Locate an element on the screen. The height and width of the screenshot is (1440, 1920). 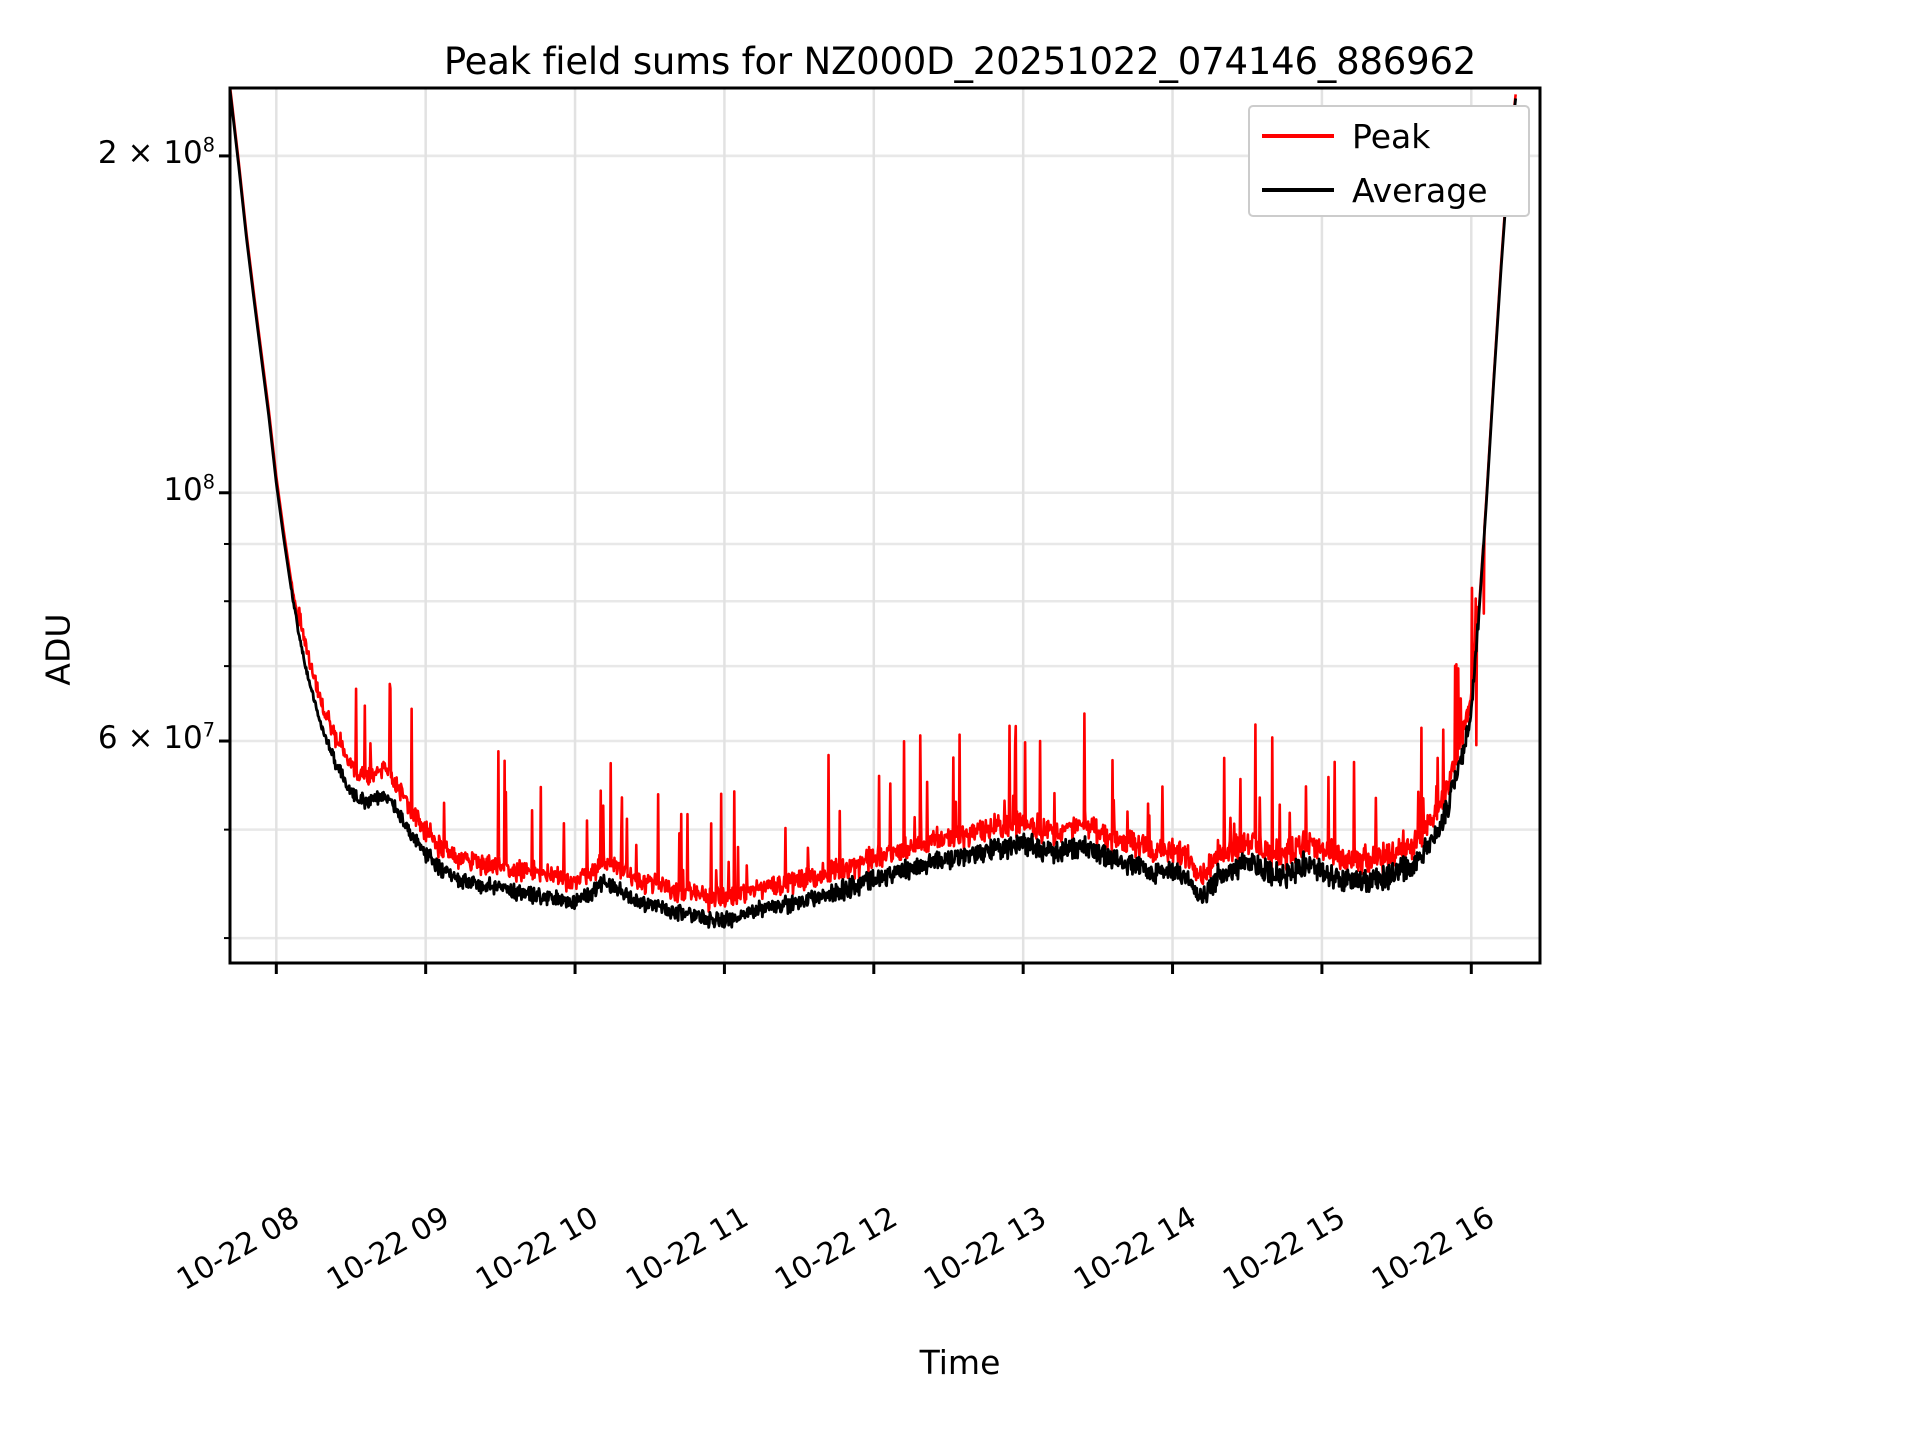
legend-swatch-average is located at coordinates (1298, 190).